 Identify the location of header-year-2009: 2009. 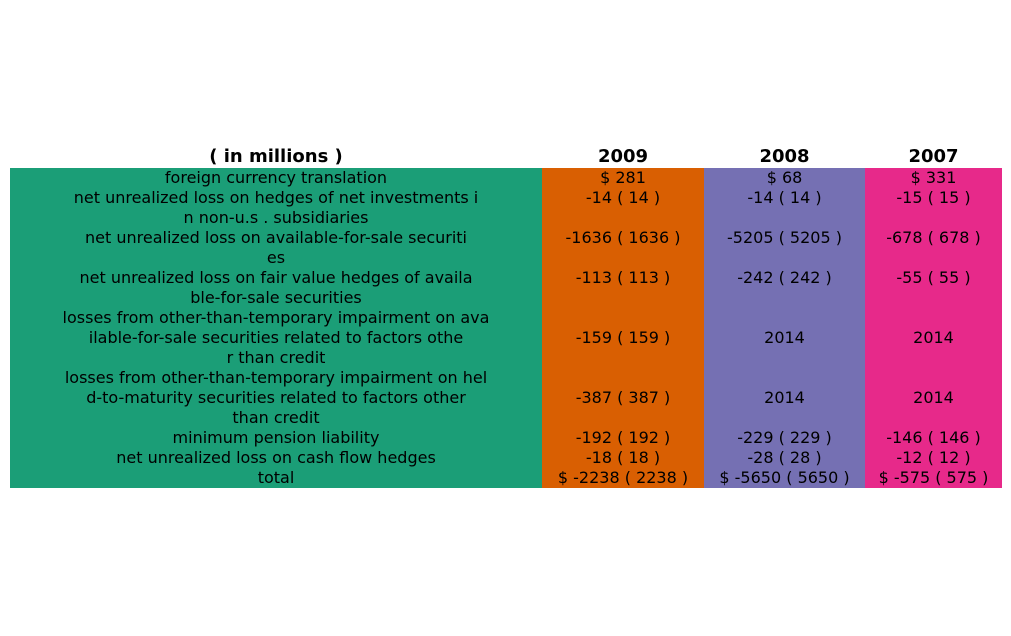
(623, 156).